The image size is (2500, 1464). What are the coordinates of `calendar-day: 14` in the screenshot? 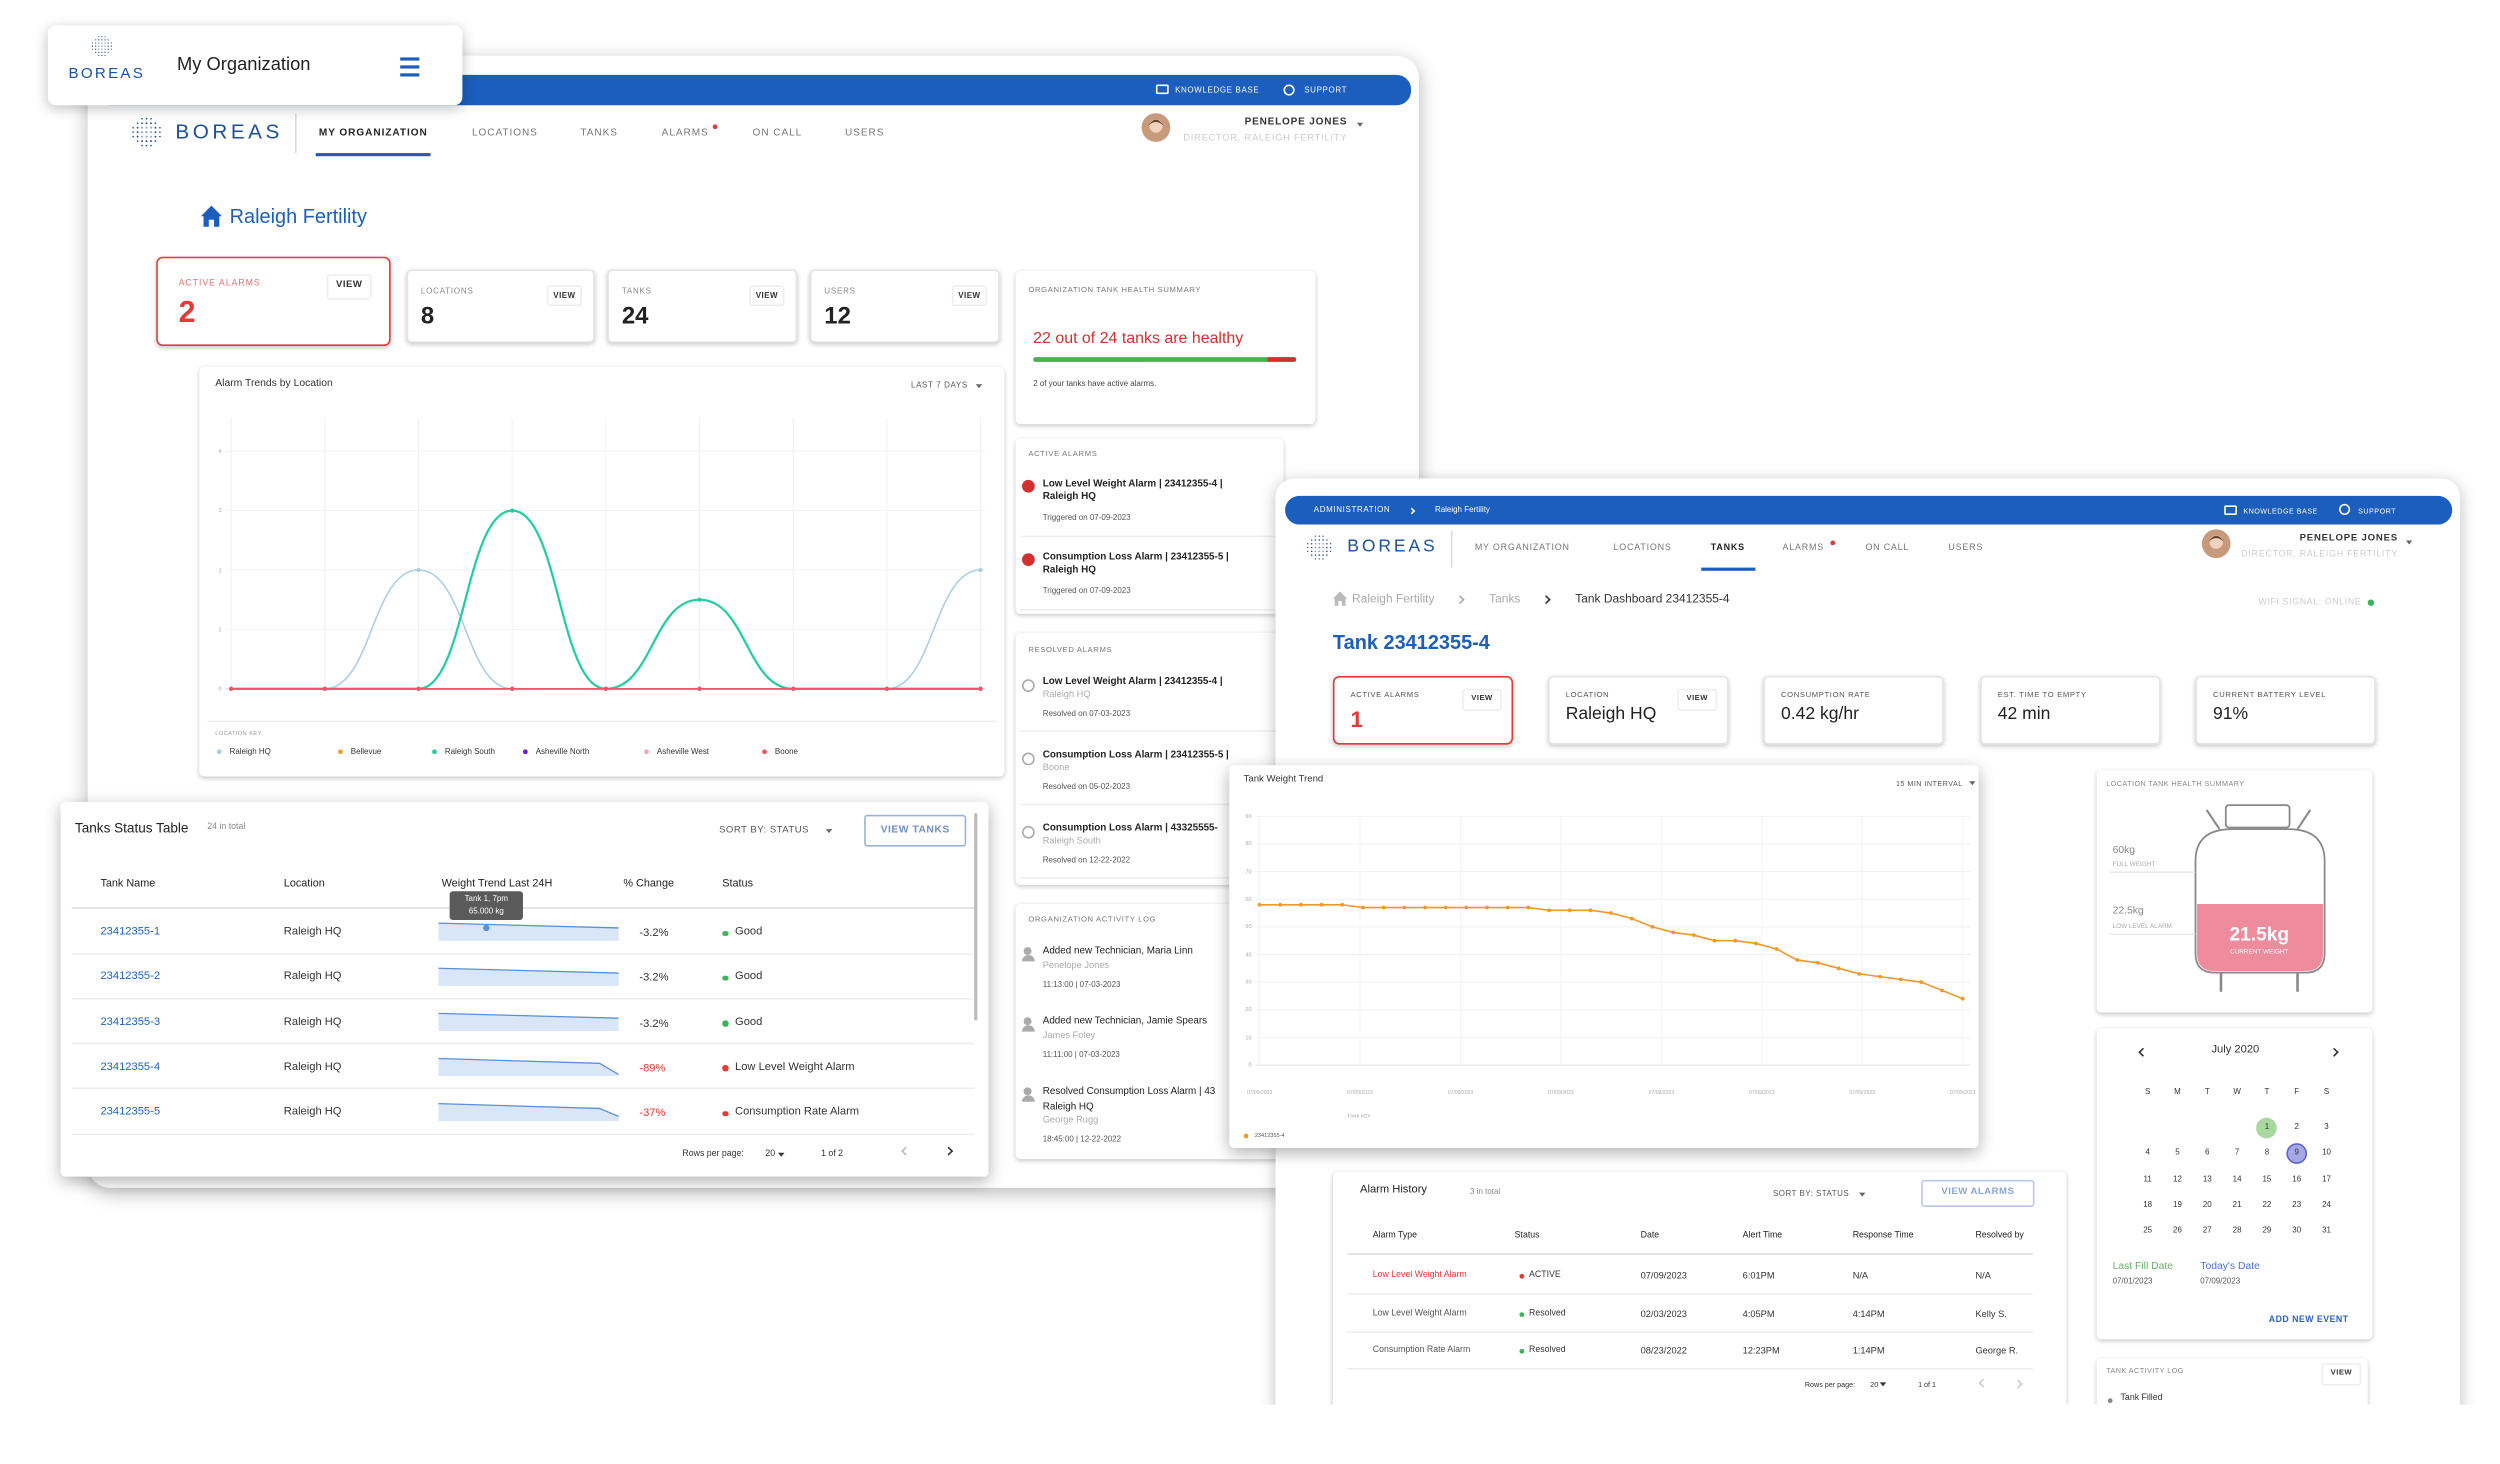 It's located at (2237, 1179).